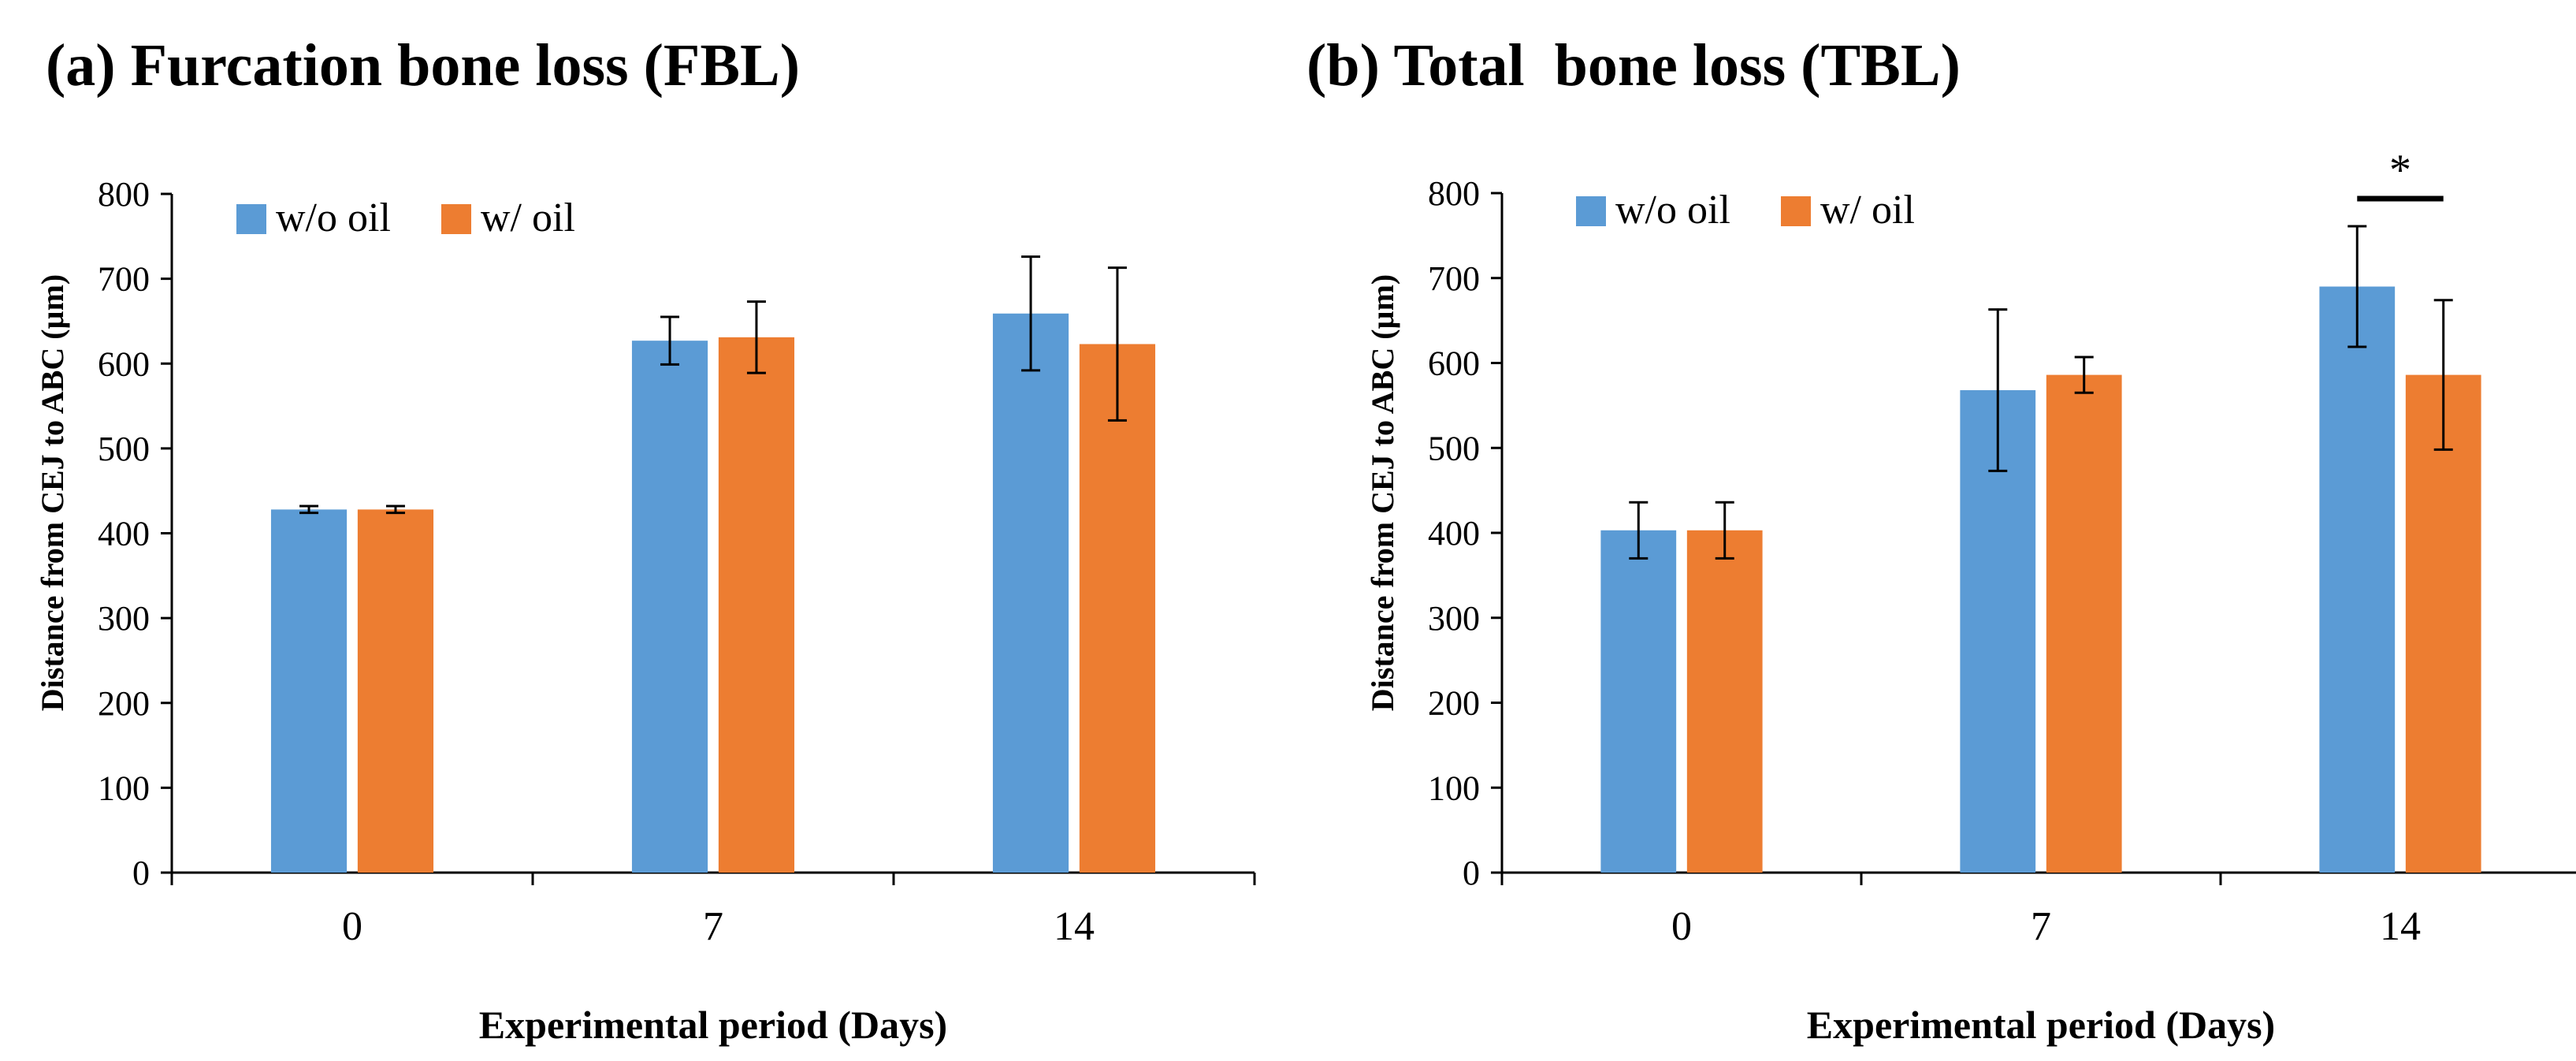 This screenshot has height=1061, width=2576. Describe the element at coordinates (1471, 873) in the screenshot. I see `panel-b-y-tick-label: 0` at that location.